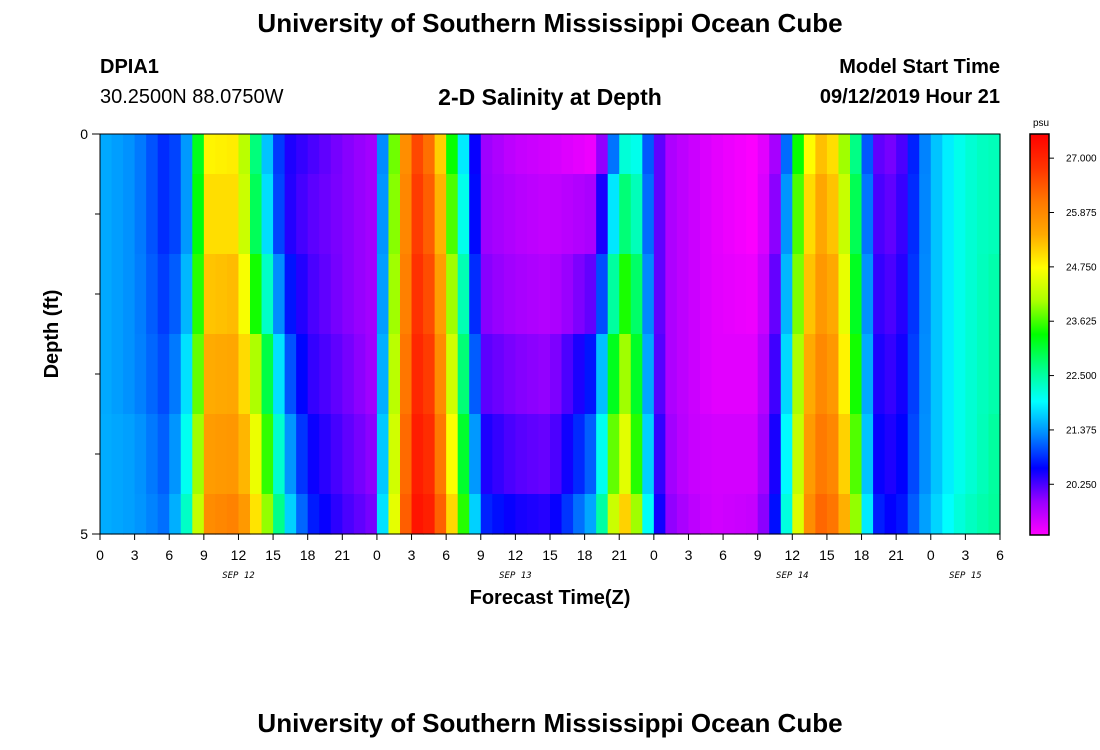  I want to click on x-tick-label: 18, so click(308, 555).